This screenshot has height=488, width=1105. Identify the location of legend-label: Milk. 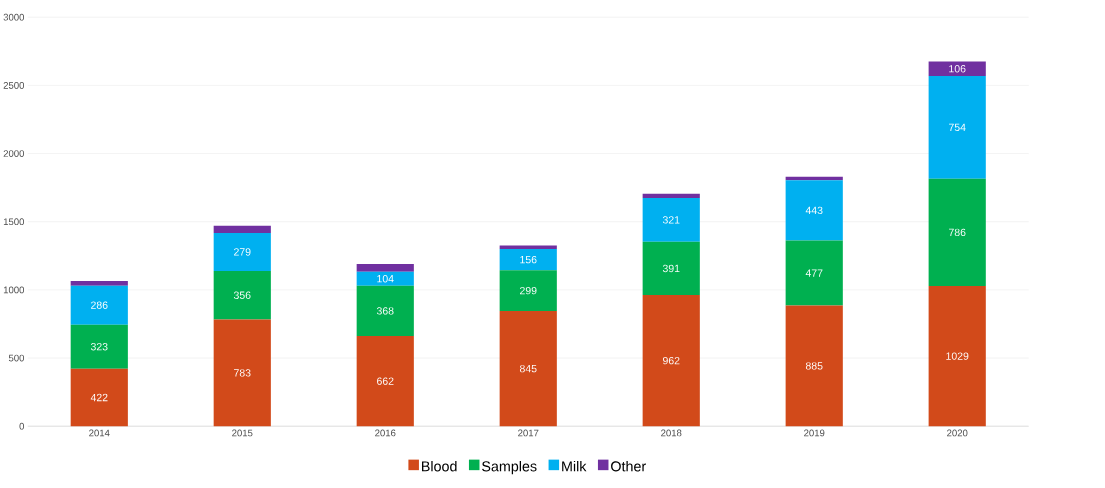
(574, 466).